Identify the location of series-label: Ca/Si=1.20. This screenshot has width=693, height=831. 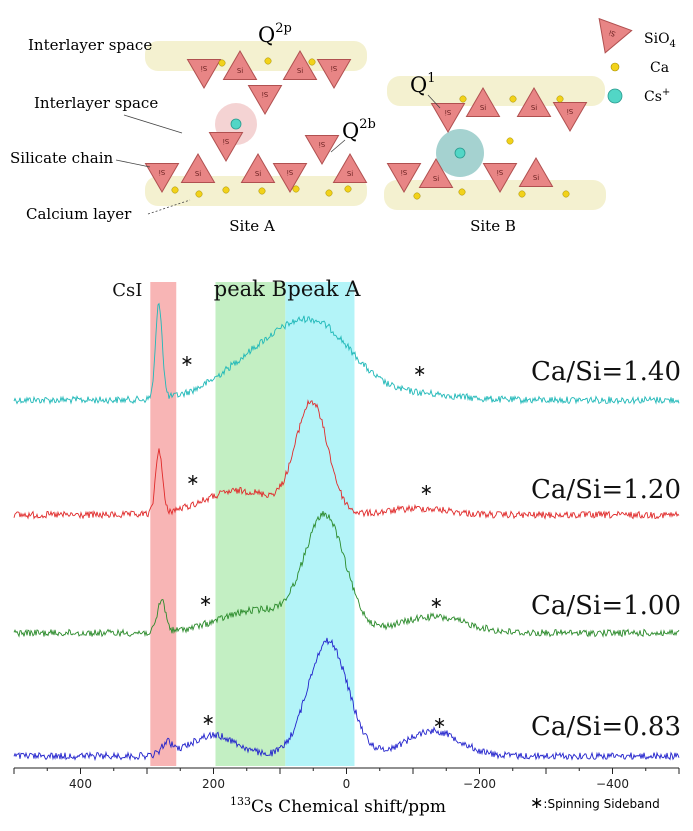
(606, 490).